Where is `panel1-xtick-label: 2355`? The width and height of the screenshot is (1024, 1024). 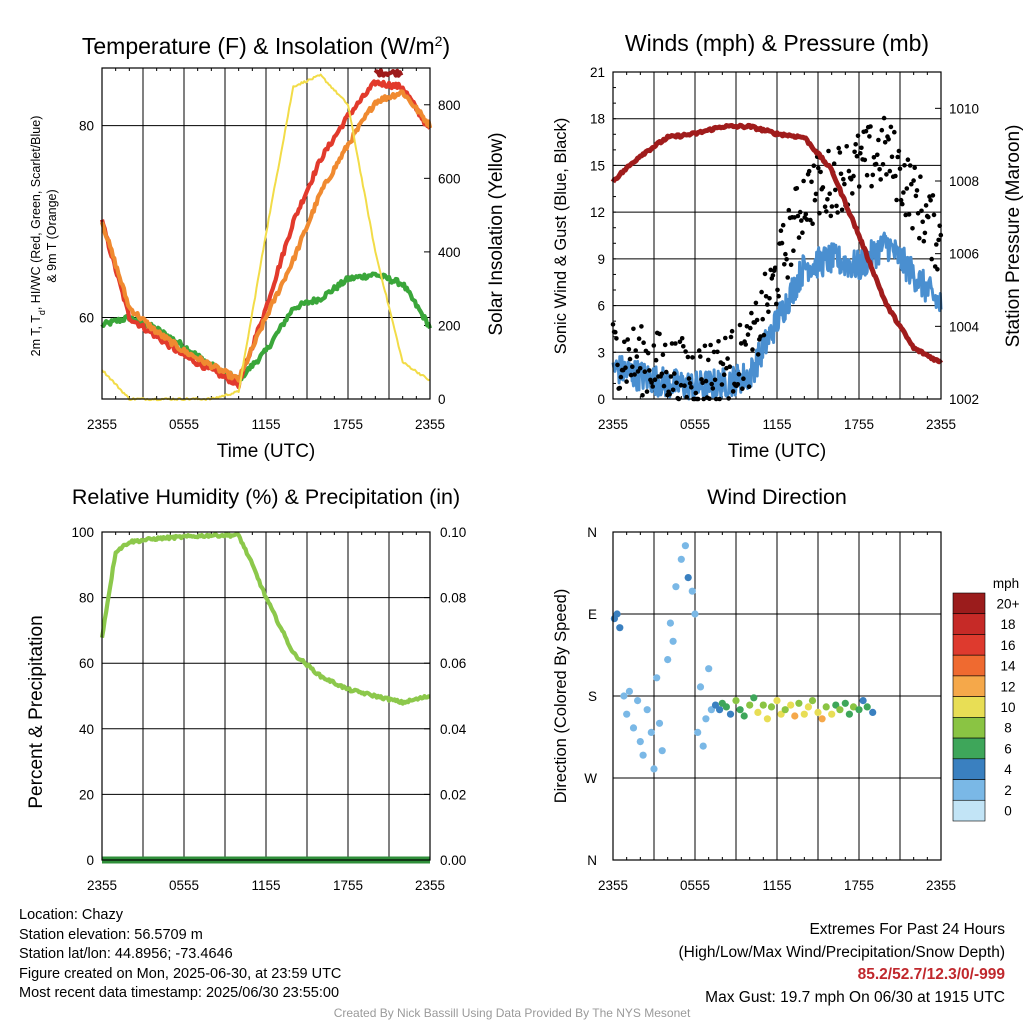 panel1-xtick-label: 2355 is located at coordinates (102, 424).